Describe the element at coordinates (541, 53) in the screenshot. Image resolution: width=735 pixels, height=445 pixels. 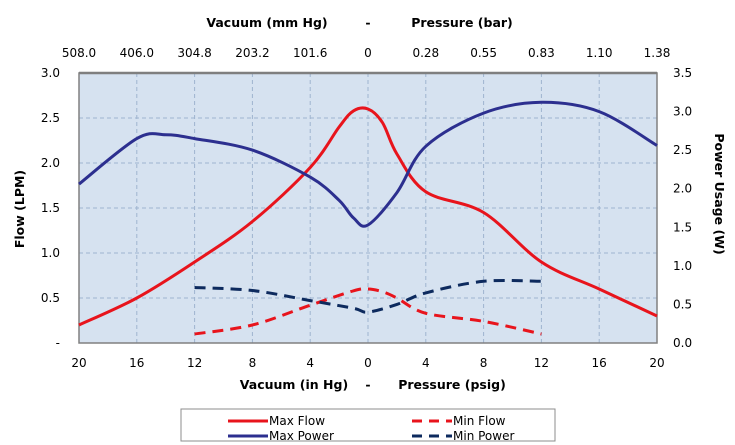
I see `top-tick-label-8: 0.83` at that location.